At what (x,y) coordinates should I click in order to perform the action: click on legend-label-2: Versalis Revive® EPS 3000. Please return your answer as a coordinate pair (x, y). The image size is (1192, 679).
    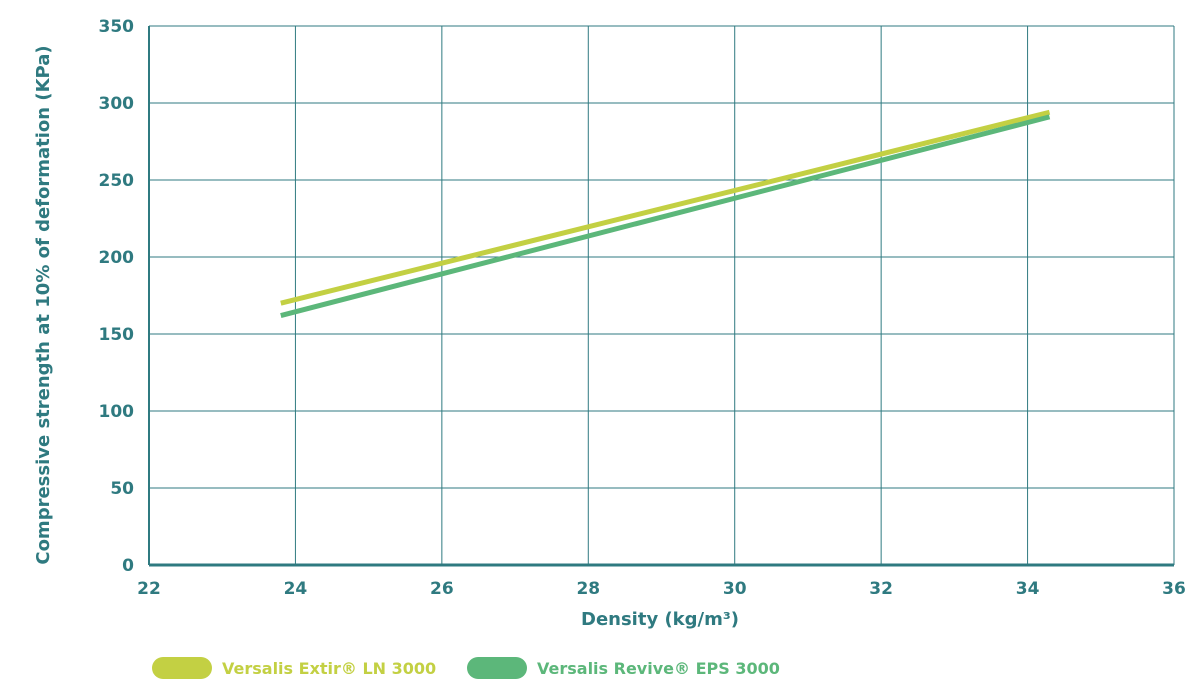
    Looking at the image, I should click on (658, 668).